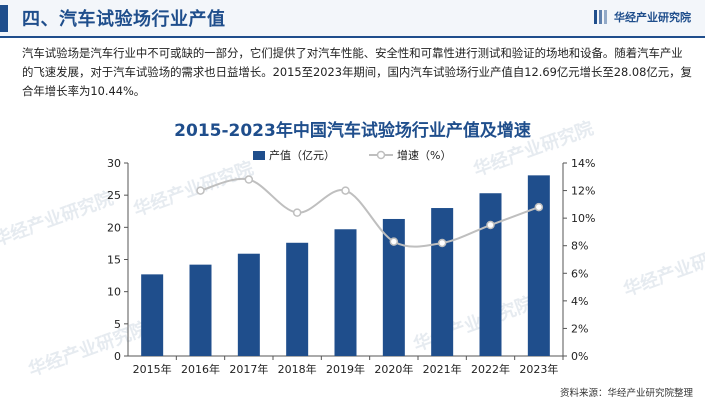 The image size is (705, 400). Describe the element at coordinates (539, 207) in the screenshot. I see `growth-point-2023年` at that location.